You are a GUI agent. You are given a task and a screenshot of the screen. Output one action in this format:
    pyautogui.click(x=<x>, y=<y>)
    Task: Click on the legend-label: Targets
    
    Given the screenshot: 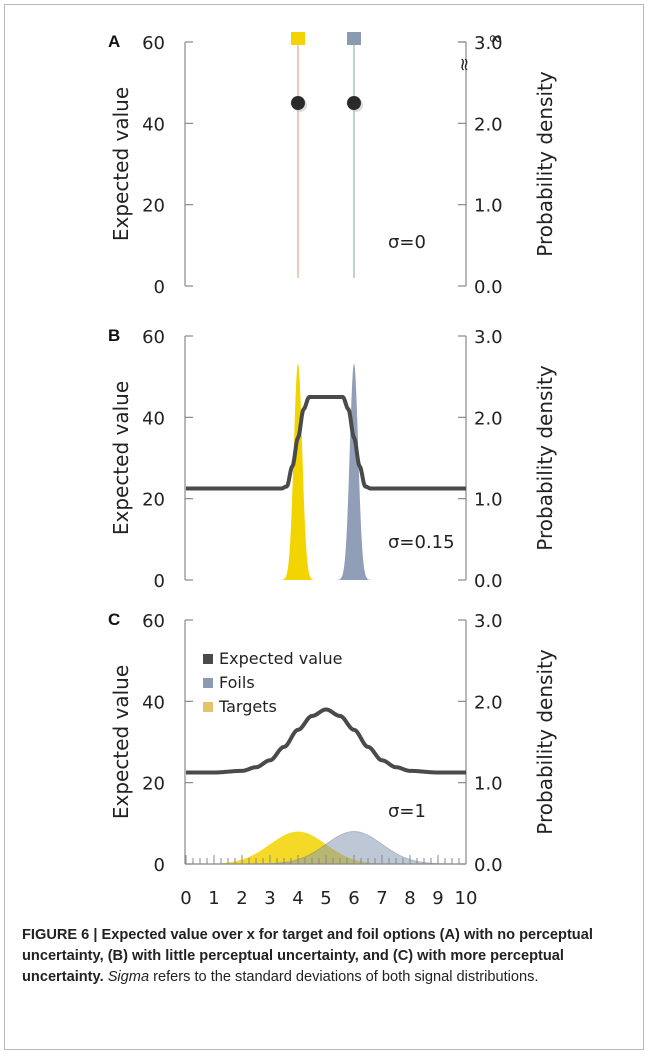 What is the action you would take?
    pyautogui.click(x=247, y=706)
    